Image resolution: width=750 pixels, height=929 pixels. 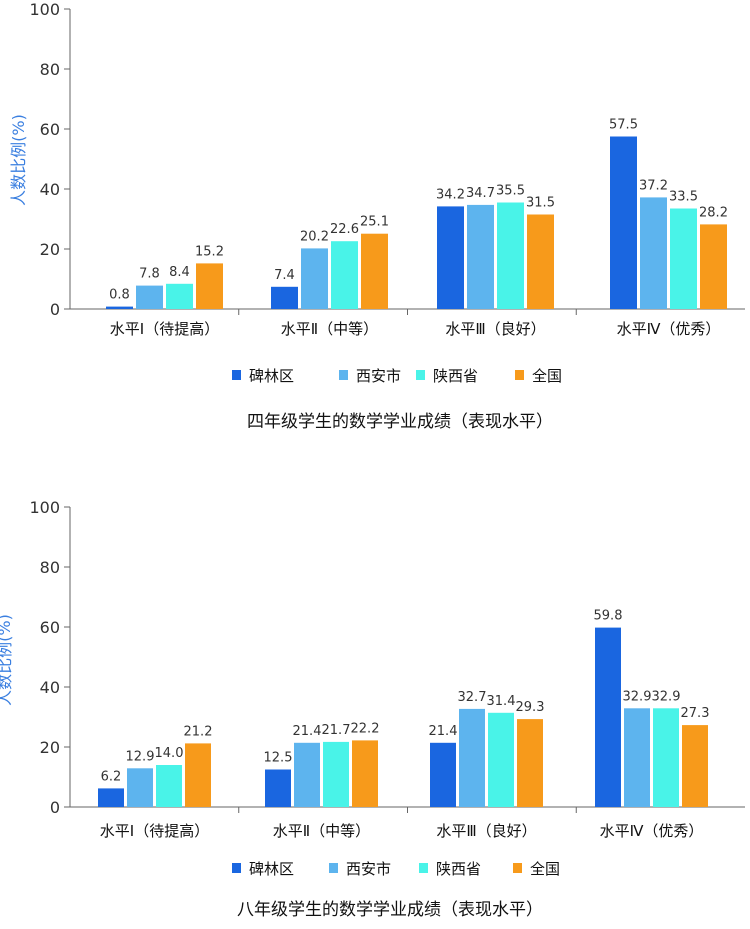 I want to click on bar-value-label: 8.4, so click(x=179, y=272).